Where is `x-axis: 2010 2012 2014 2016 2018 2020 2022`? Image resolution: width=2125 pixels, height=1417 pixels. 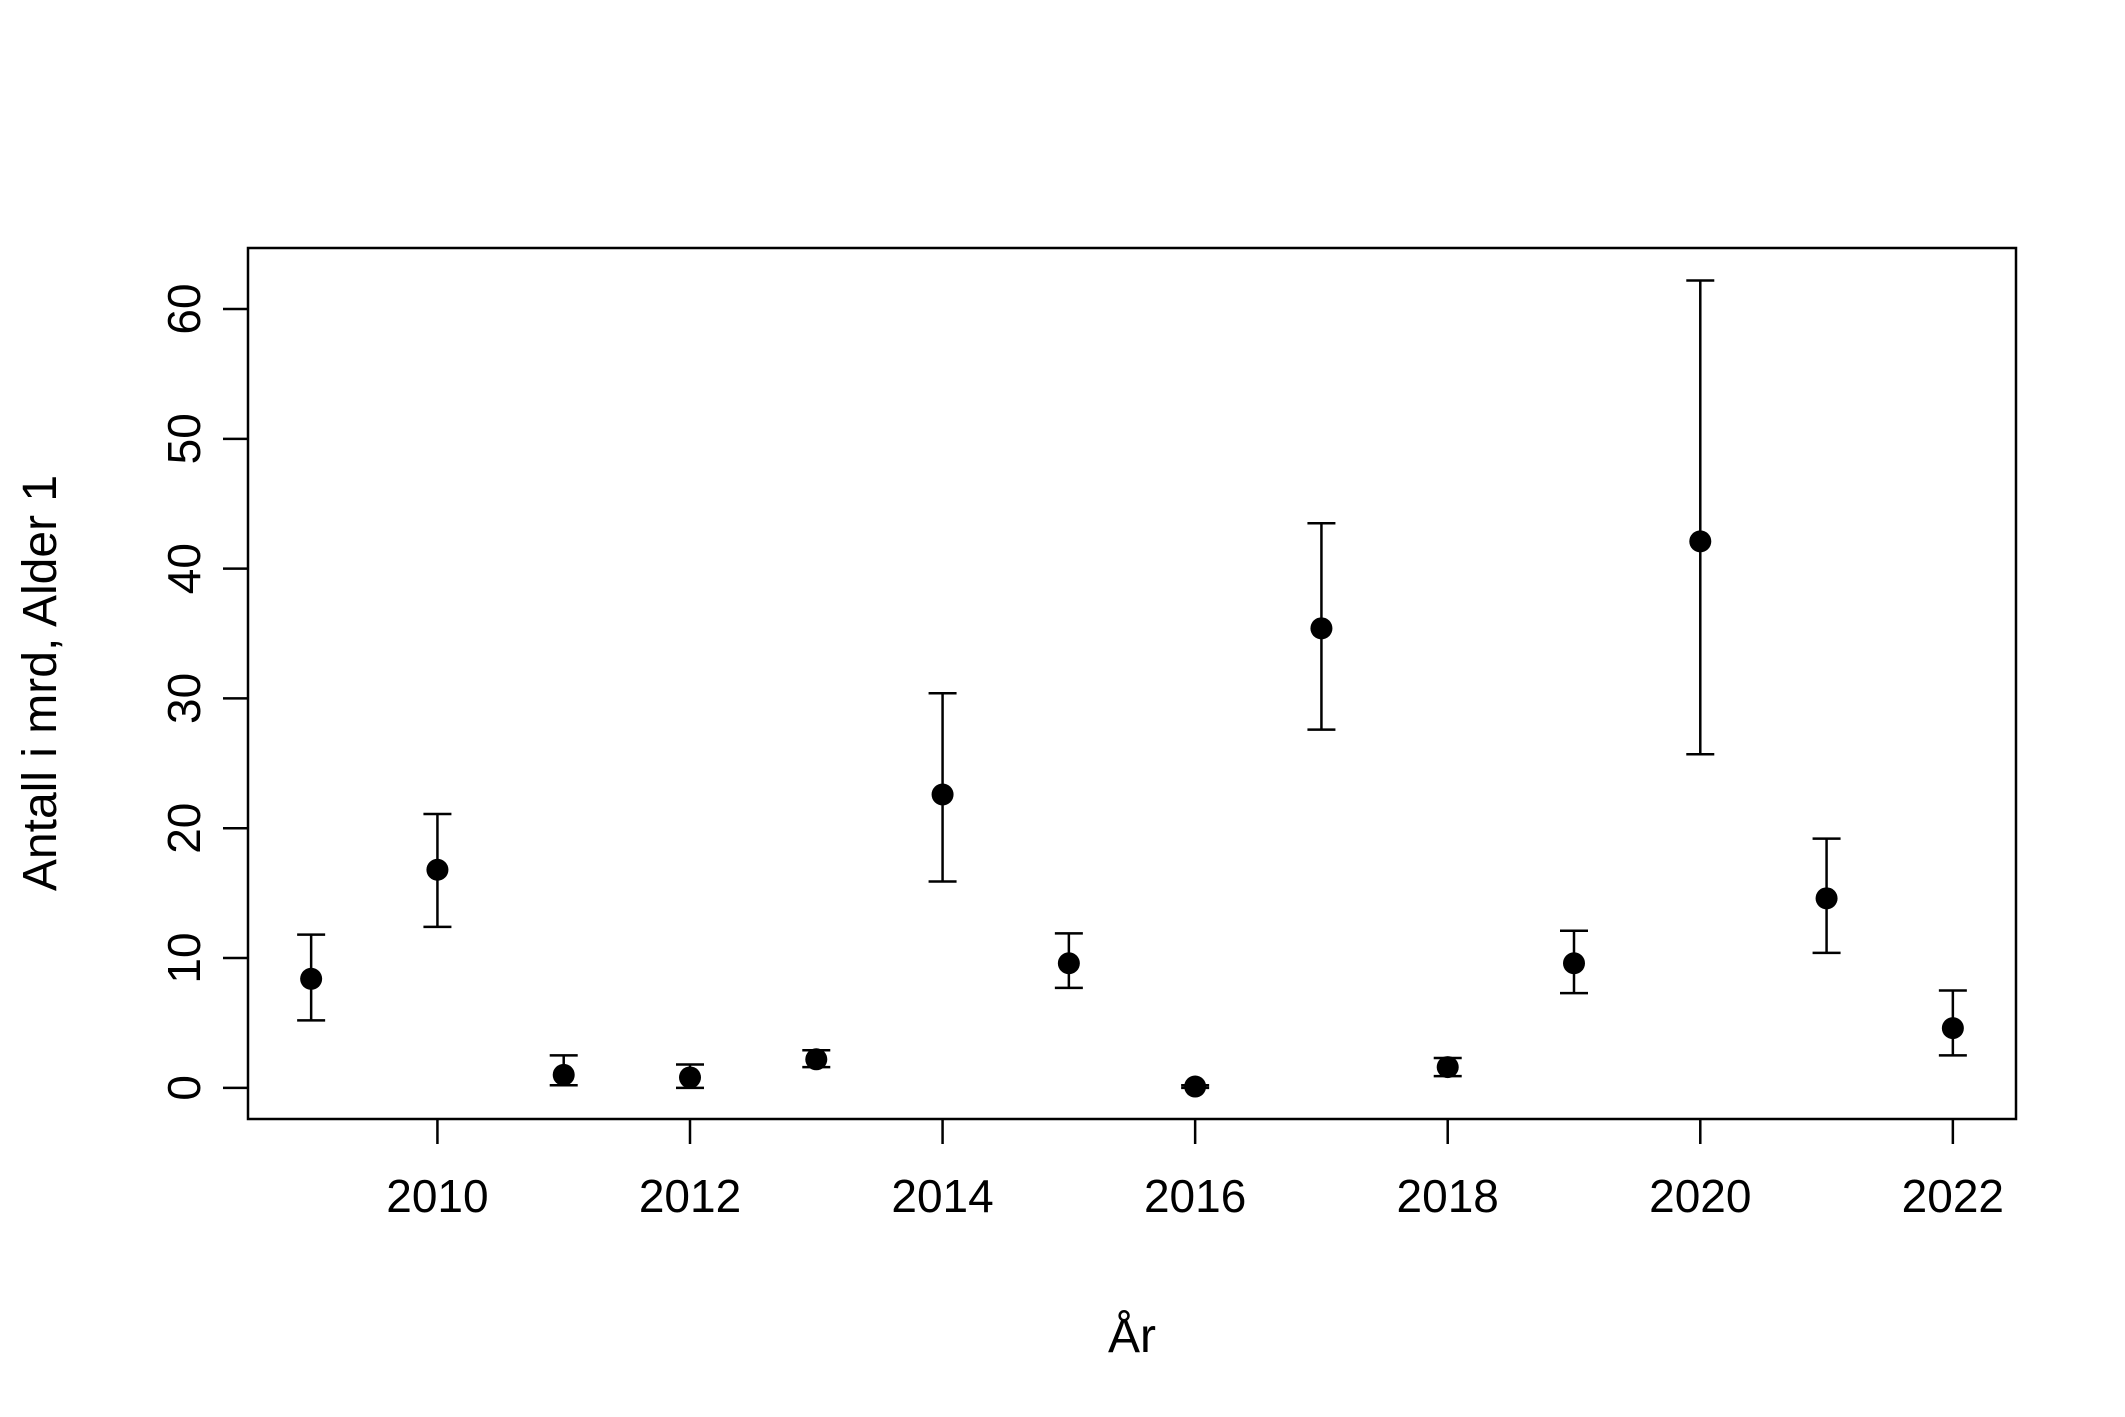 x-axis: 2010 2012 2014 2016 2018 2020 2022 is located at coordinates (1195, 1170).